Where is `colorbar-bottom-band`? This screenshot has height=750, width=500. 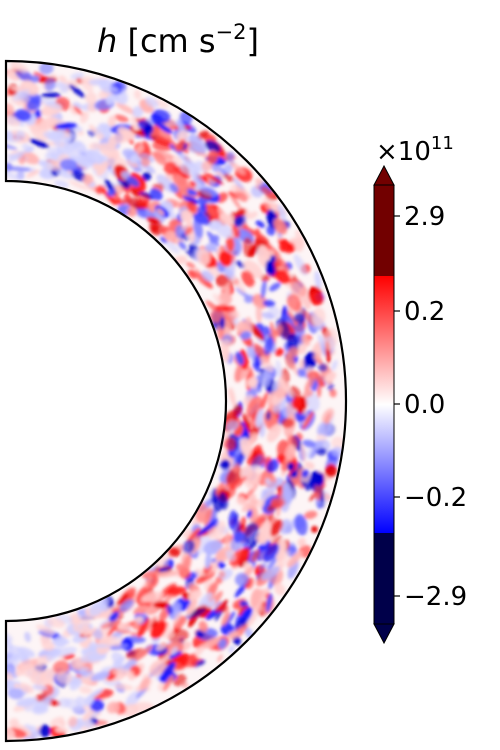 colorbar-bottom-band is located at coordinates (384, 578).